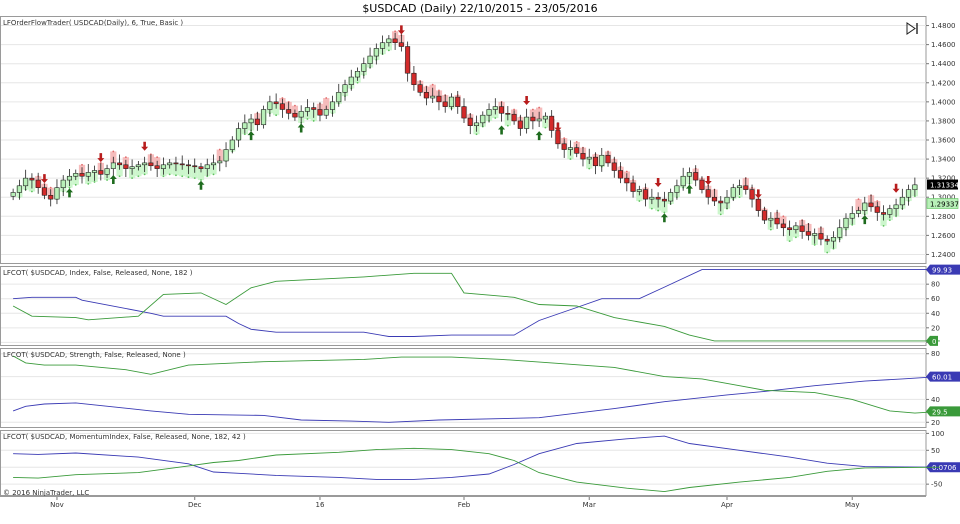  Describe the element at coordinates (943, 217) in the screenshot. I see `y-tick-label: 1.2800` at that location.